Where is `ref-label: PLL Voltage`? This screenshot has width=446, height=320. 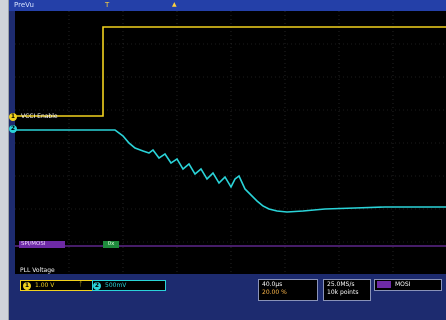 ref-label: PLL Voltage is located at coordinates (37, 270).